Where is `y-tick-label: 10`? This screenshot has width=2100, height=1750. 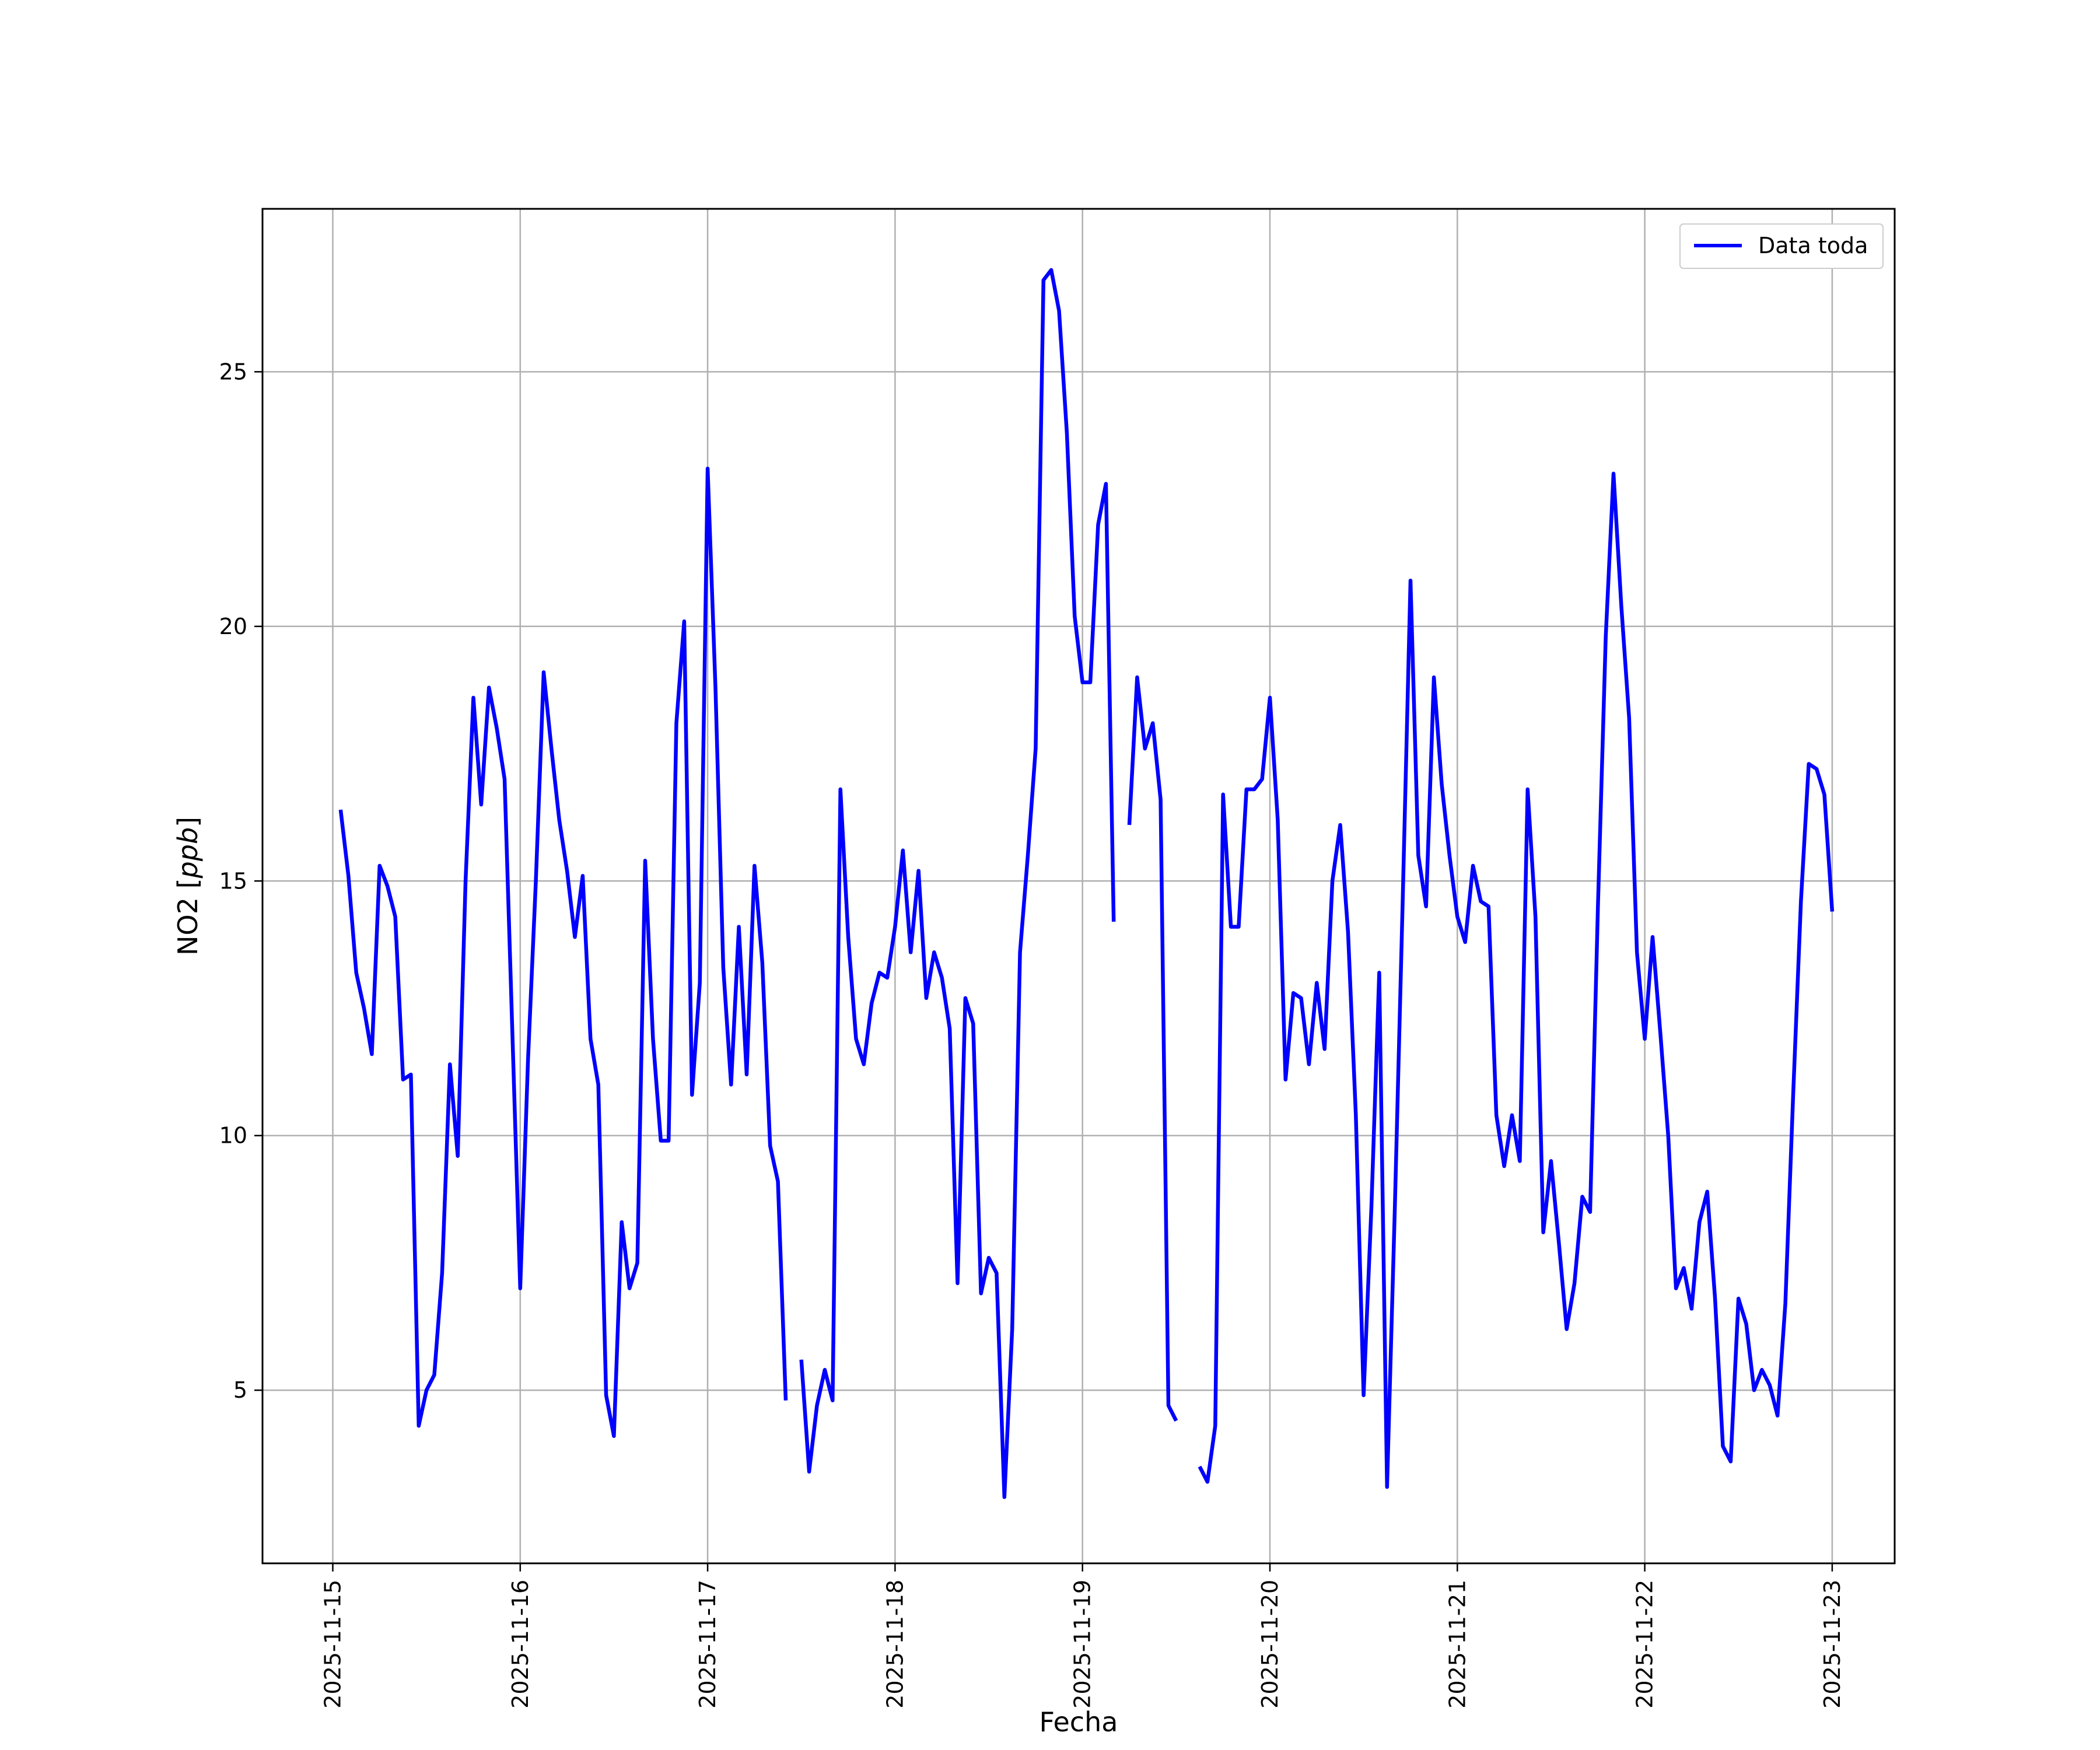
y-tick-label: 10 is located at coordinates (233, 1136).